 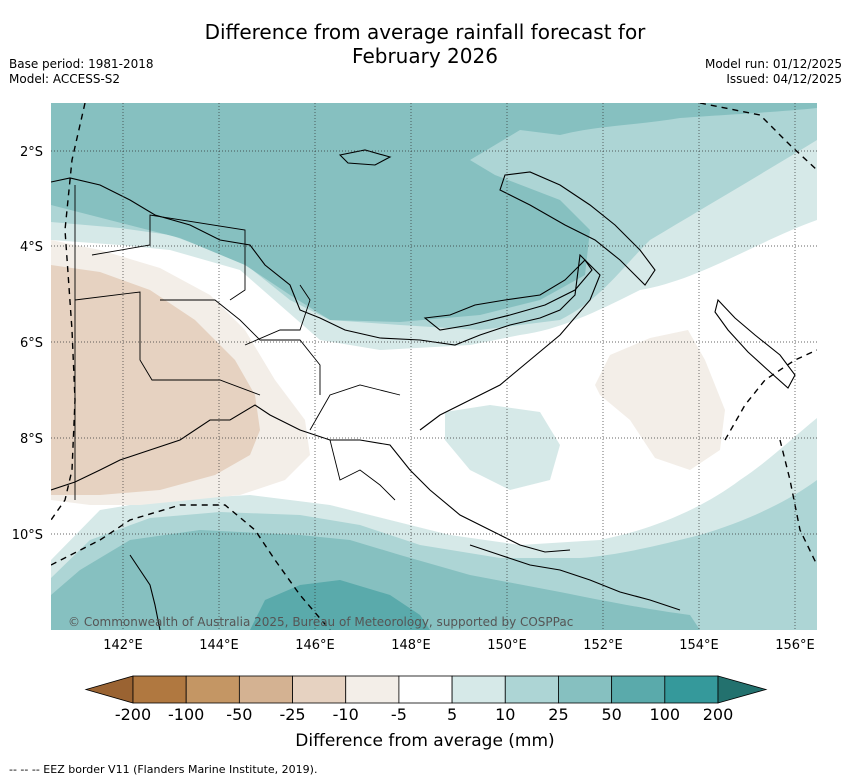 What do you see at coordinates (558, 714) in the screenshot?
I see `colorbar-tick-label: 25` at bounding box center [558, 714].